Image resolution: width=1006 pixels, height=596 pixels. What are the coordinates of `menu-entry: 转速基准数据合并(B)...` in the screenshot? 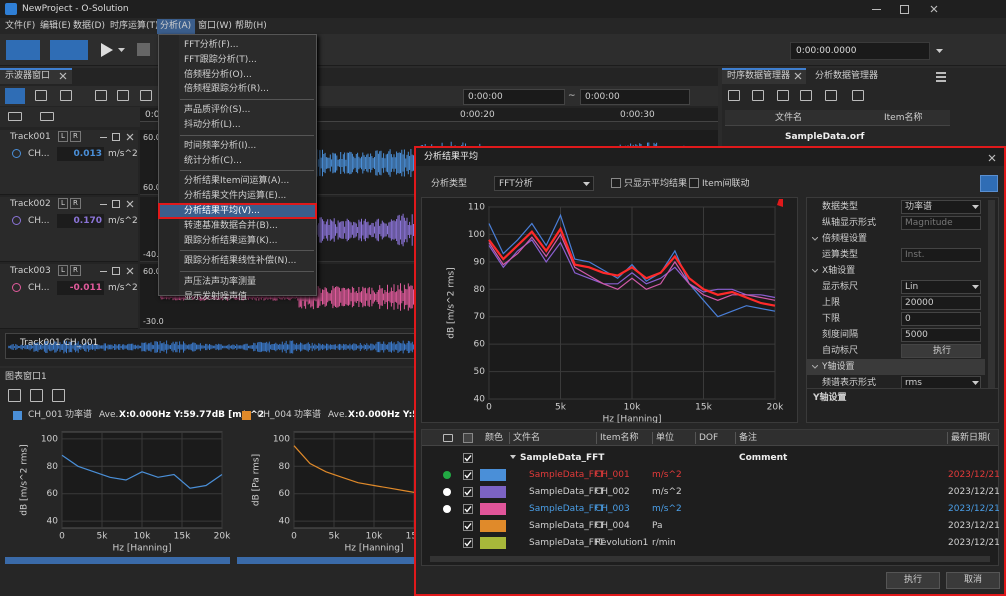 It's located at (231, 225).